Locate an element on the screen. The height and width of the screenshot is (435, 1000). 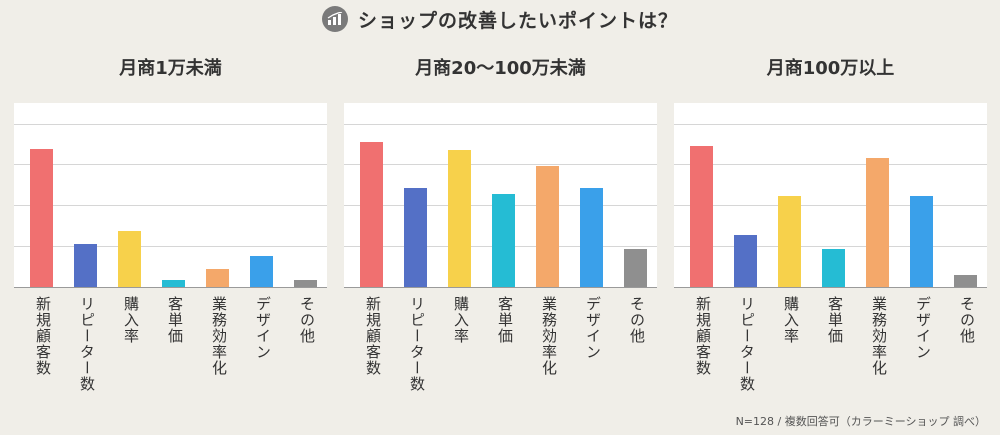
bar-chart-icon is located at coordinates (334, 19).